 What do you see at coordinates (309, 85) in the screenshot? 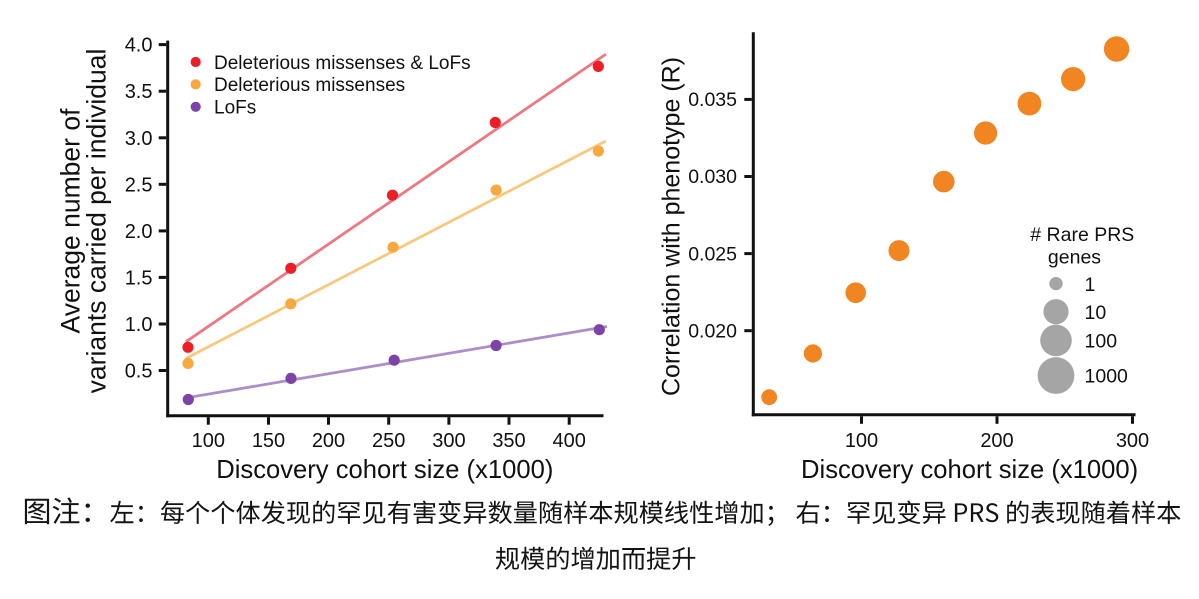
I see `svg-text: Deleterious missenses` at bounding box center [309, 85].